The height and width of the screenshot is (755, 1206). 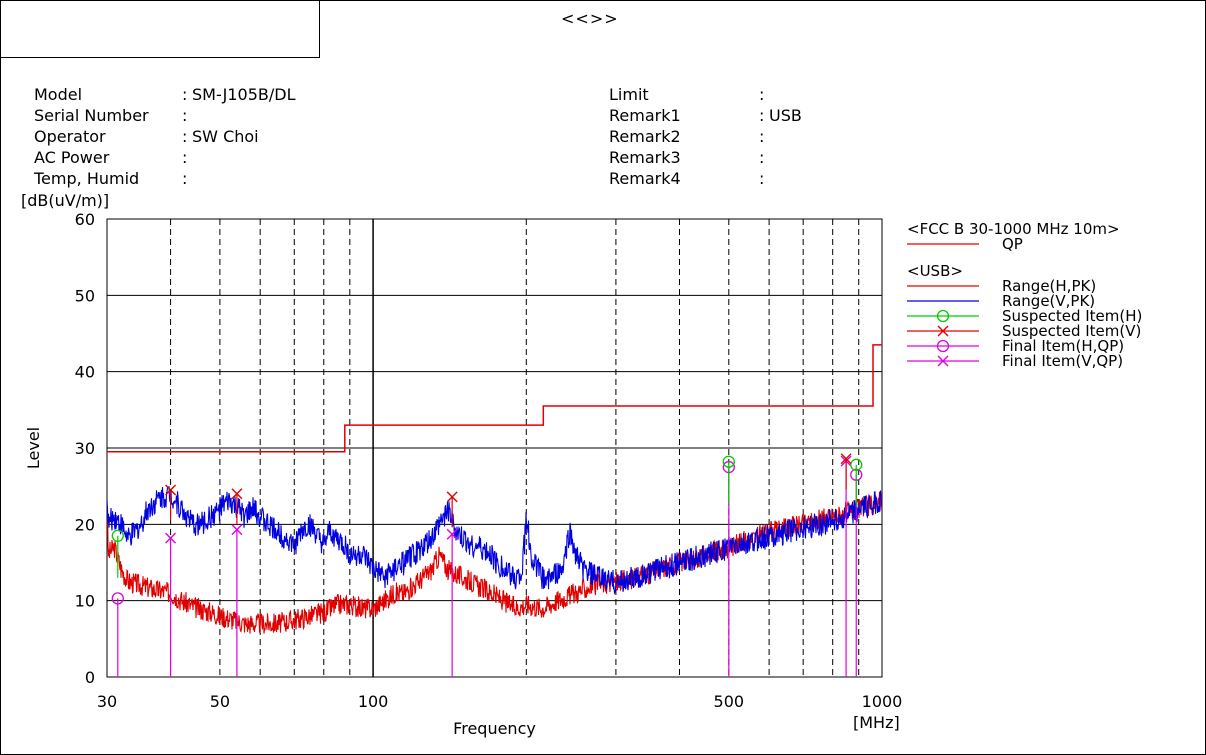 What do you see at coordinates (87, 178) in the screenshot?
I see `info-label: Temp, Humid` at bounding box center [87, 178].